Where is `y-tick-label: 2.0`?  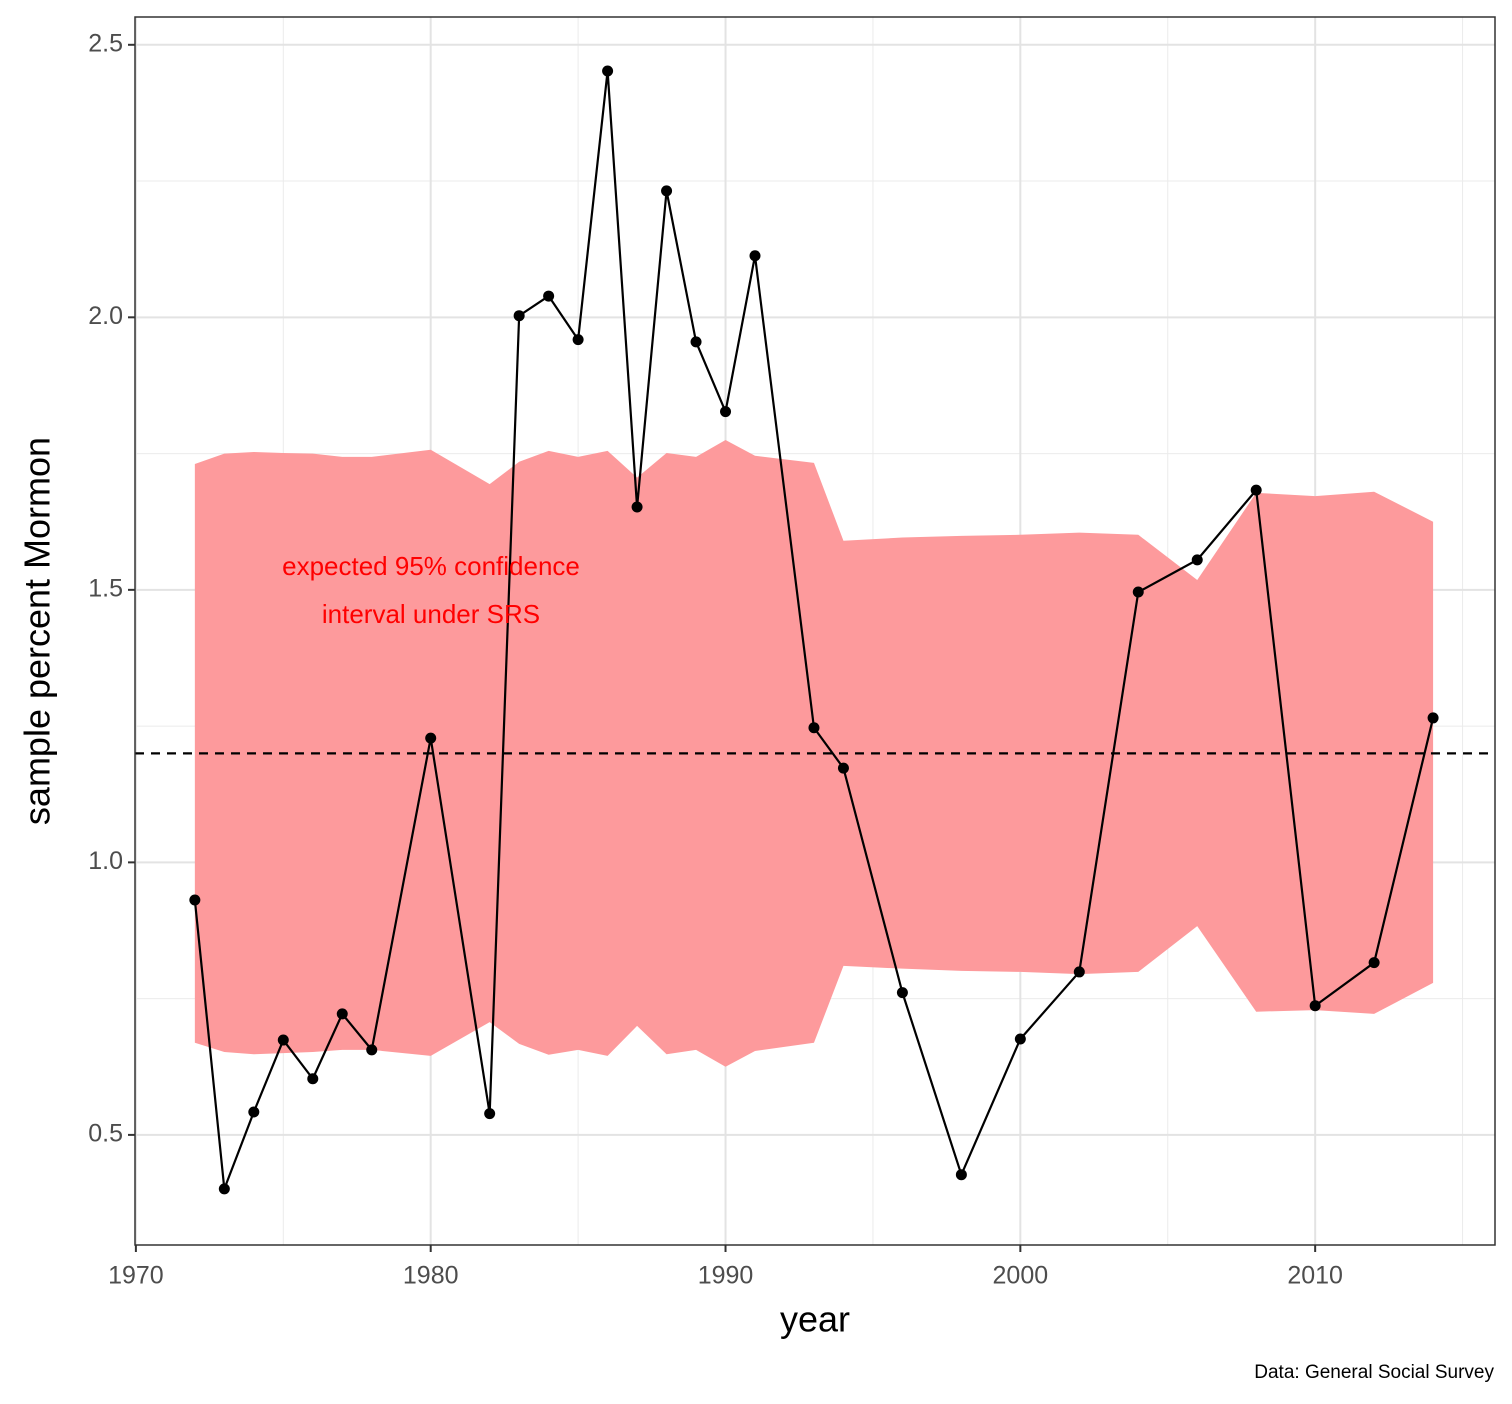 y-tick-label: 2.0 is located at coordinates (105, 316).